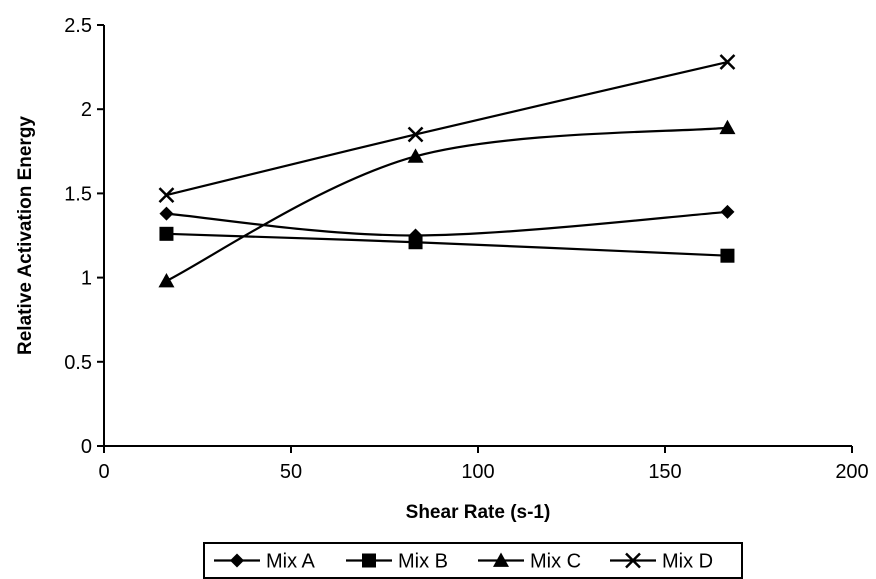 This screenshot has height=579, width=876. I want to click on x-tick-label: 100, so click(477, 472).